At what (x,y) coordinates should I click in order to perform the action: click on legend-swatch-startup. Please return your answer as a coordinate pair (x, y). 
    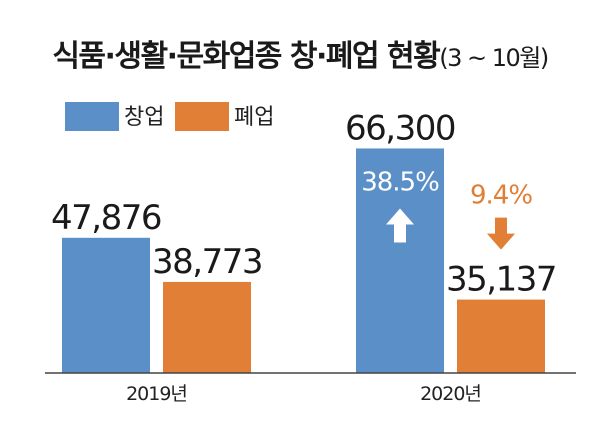
    Looking at the image, I should click on (92, 116).